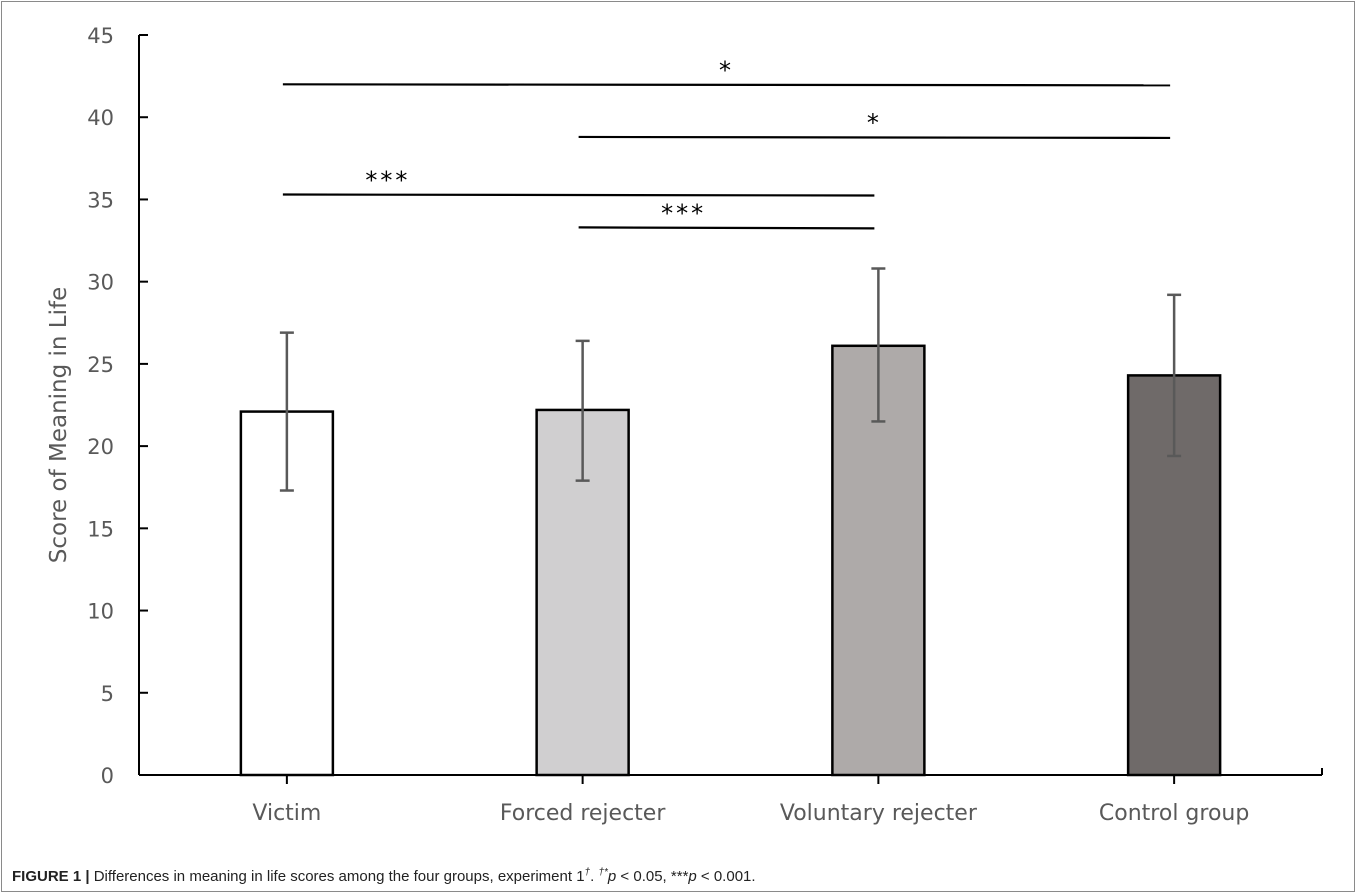 Image resolution: width=1358 pixels, height=895 pixels. What do you see at coordinates (652, 876) in the screenshot?
I see `caption-p-threshold-1: < 0.05, ***` at bounding box center [652, 876].